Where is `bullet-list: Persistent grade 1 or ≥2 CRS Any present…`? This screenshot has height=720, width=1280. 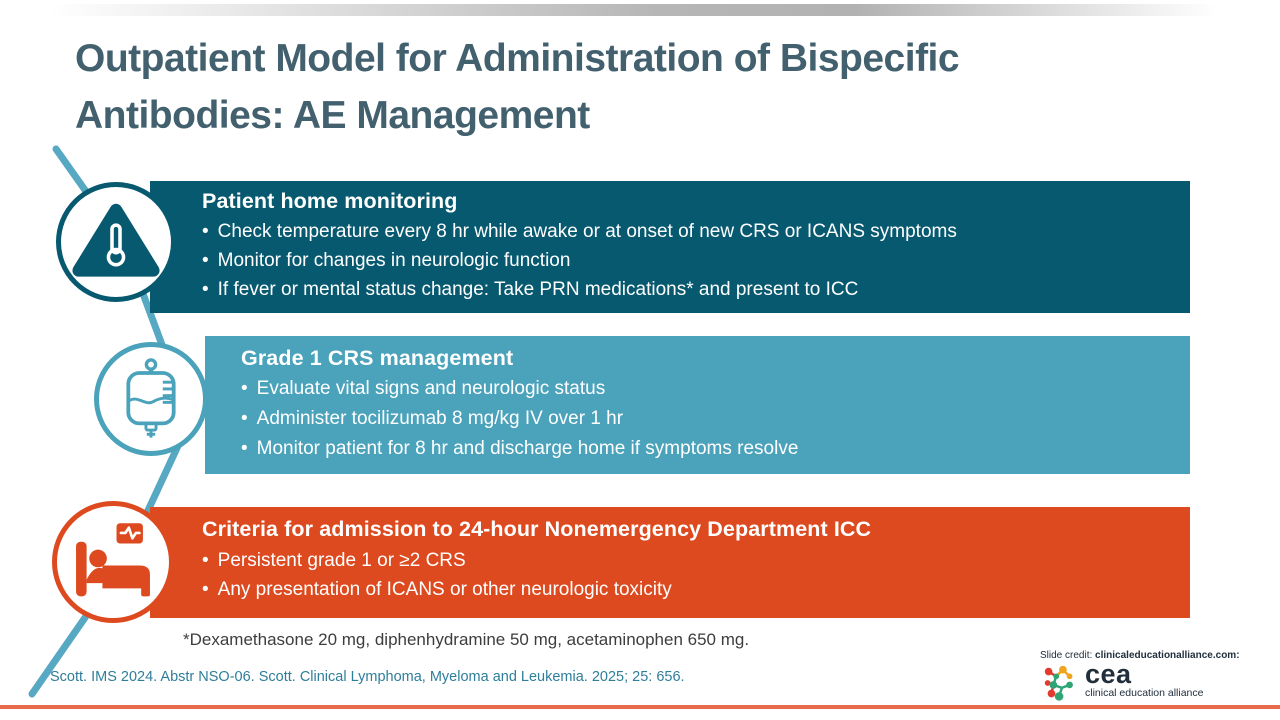
bullet-list: Persistent grade 1 or ≥2 CRS Any present… is located at coordinates (686, 575).